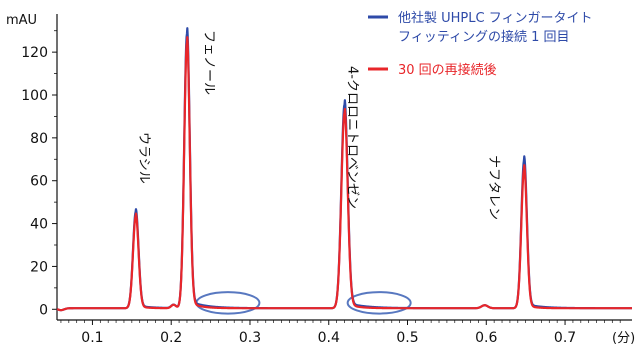 Image resolution: width=641 pixels, height=349 pixels. I want to click on legend-label: 30 回の再接続後, so click(447, 70).